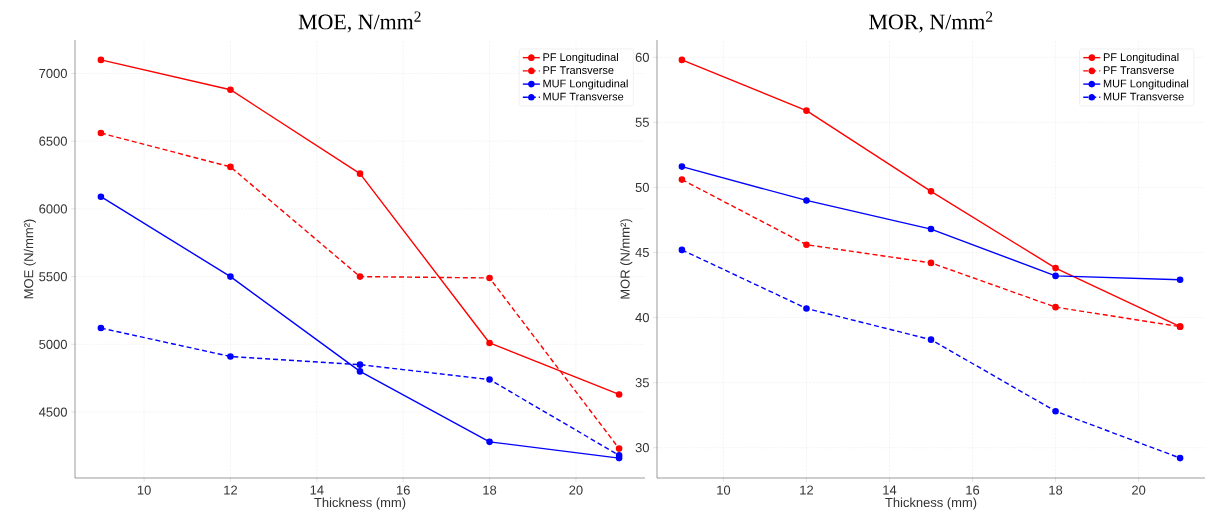 The width and height of the screenshot is (1210, 518). I want to click on y-tick-label: 30, so click(642, 448).